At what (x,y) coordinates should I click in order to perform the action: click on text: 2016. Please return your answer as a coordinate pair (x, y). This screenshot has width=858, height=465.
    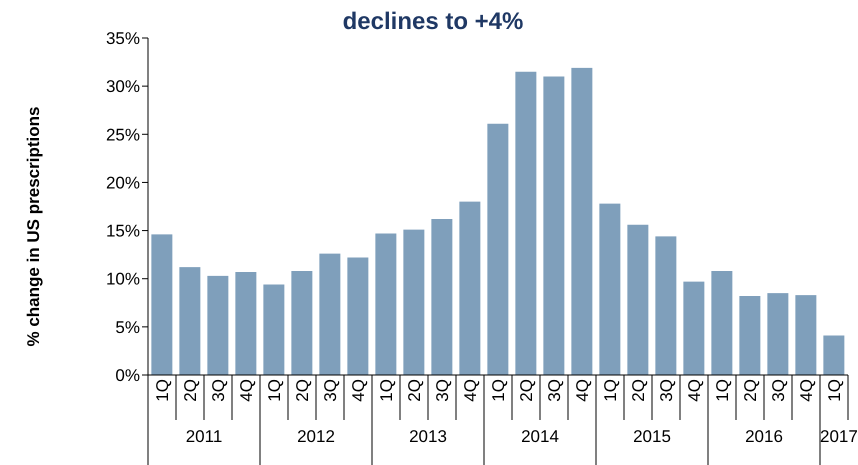
    Looking at the image, I should click on (764, 437).